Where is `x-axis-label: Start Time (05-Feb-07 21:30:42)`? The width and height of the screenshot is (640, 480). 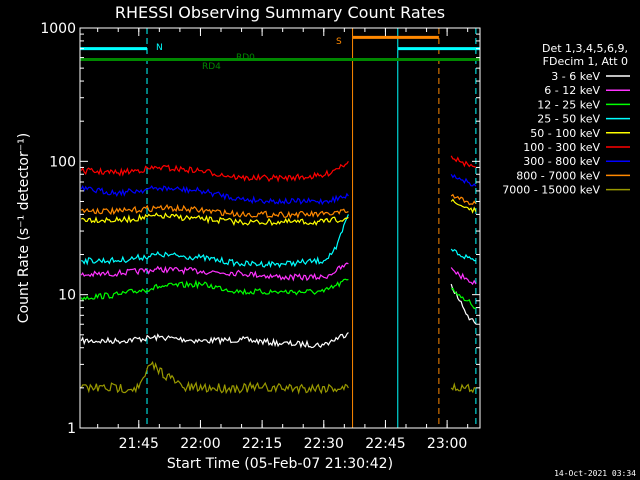
x-axis-label: Start Time (05-Feb-07 21:30:42) is located at coordinates (280, 464).